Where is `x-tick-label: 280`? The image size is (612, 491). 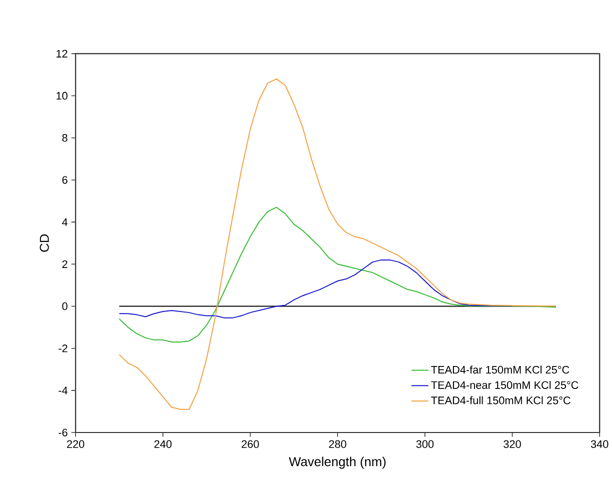 x-tick-label: 280 is located at coordinates (337, 444).